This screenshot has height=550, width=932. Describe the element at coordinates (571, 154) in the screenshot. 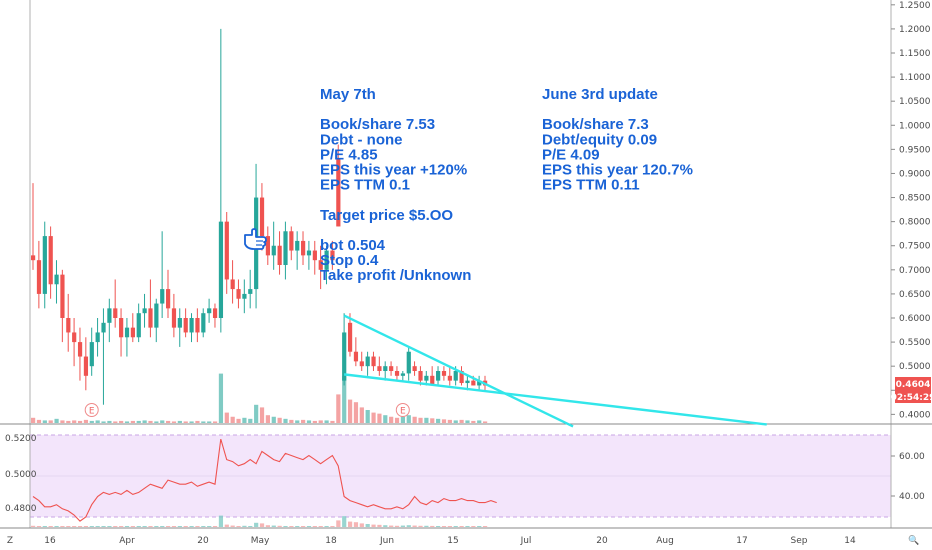

I see `annotation-line: P/E 4.09` at that location.